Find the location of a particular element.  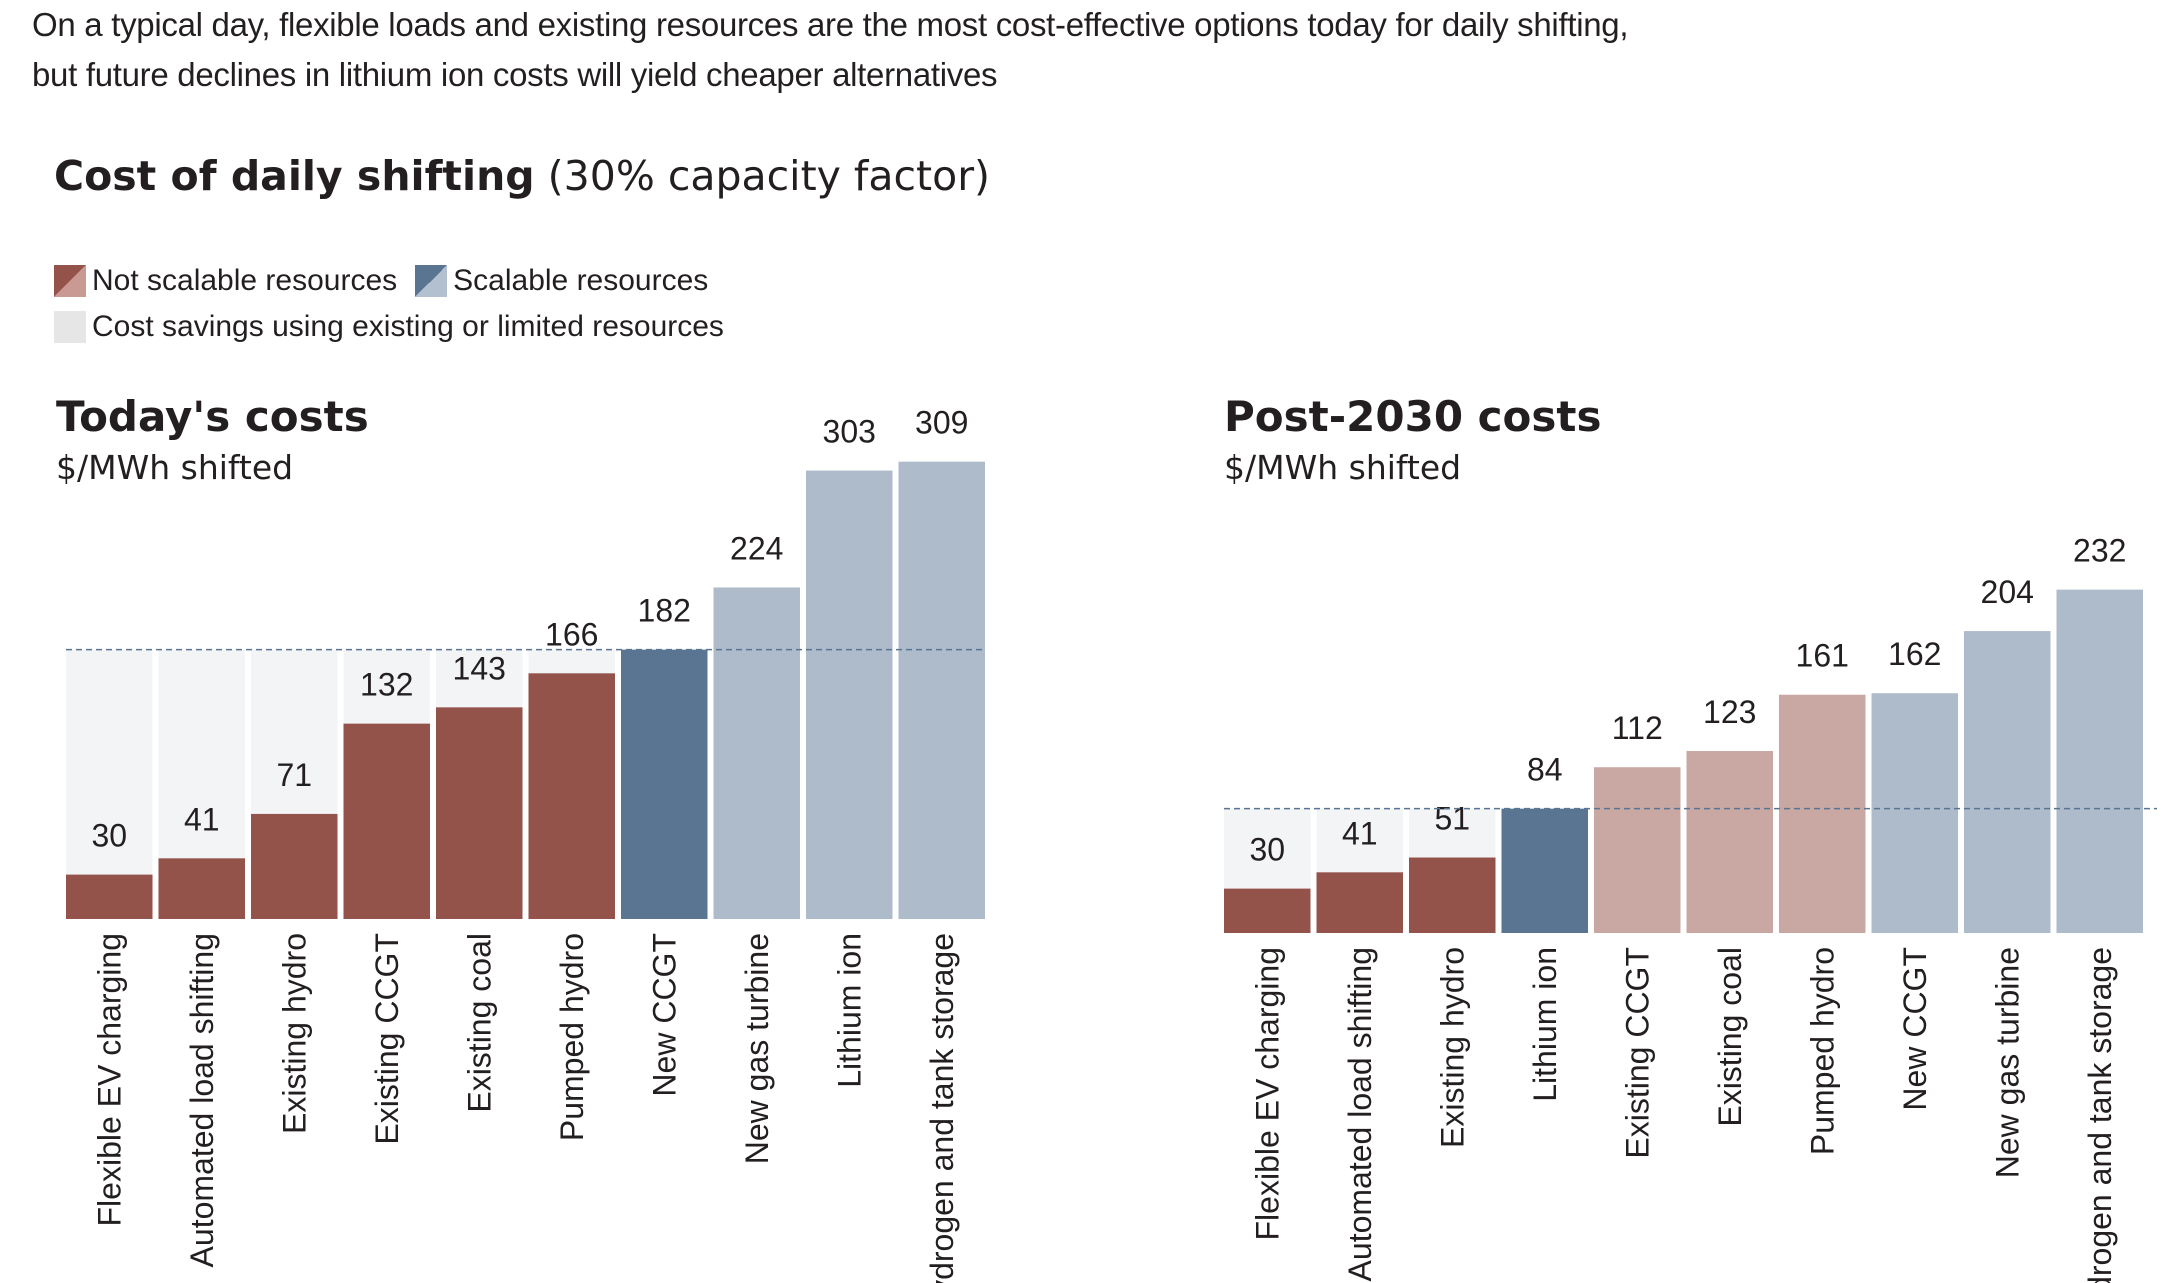

category-label-8: New gas turbine is located at coordinates (757, 1048).